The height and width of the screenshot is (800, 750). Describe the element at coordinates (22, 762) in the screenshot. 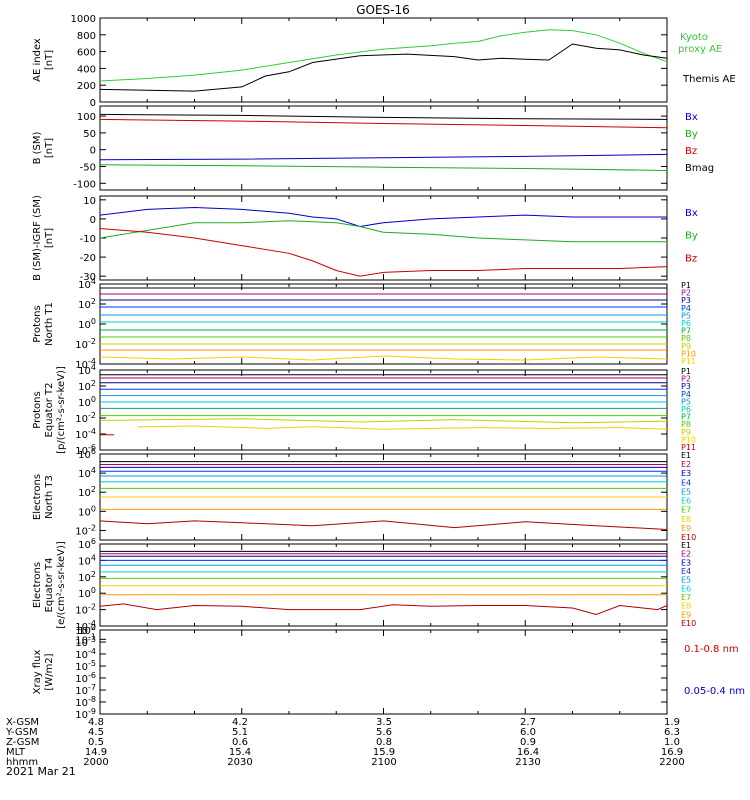

I see `footer-row-label: hhmm` at that location.